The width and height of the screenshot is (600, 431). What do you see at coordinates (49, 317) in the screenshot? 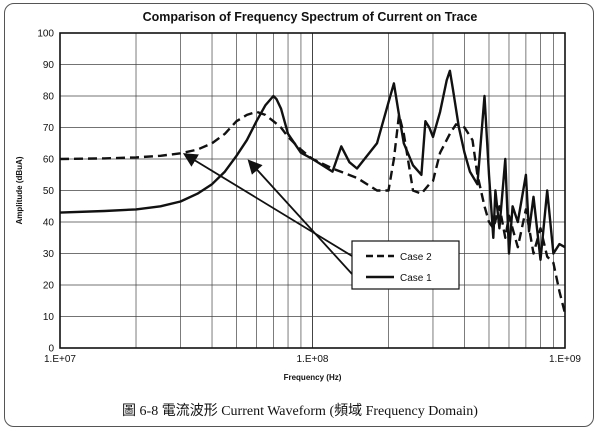
I see `y-tick-label: 10` at bounding box center [49, 317].